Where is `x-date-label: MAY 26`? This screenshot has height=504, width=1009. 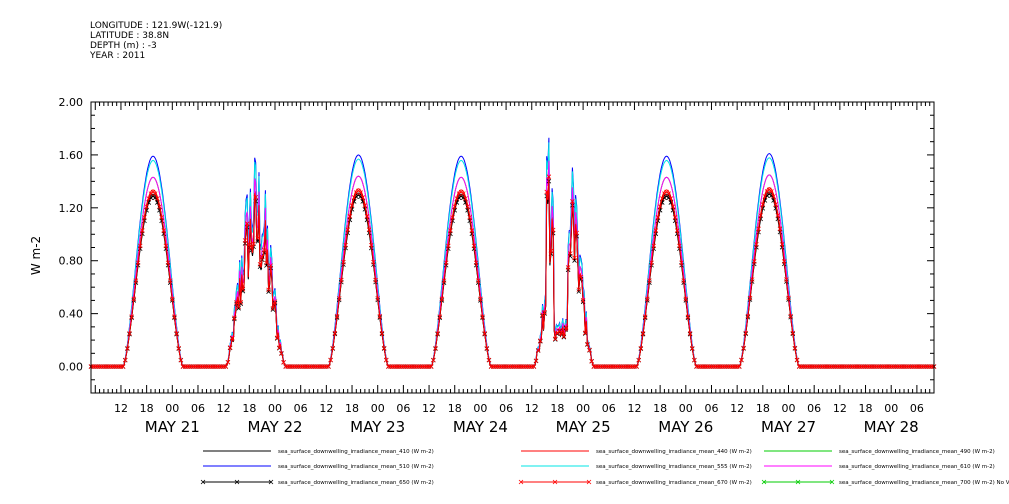 x-date-label: MAY 26 is located at coordinates (685, 427).